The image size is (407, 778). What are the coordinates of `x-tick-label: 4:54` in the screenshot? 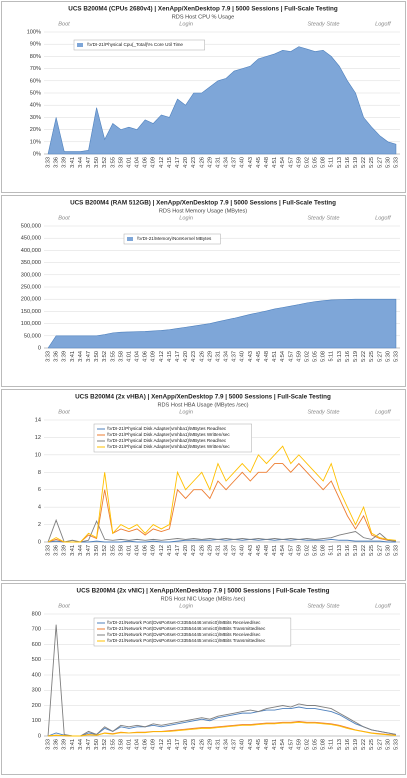 It's located at (283, 162).